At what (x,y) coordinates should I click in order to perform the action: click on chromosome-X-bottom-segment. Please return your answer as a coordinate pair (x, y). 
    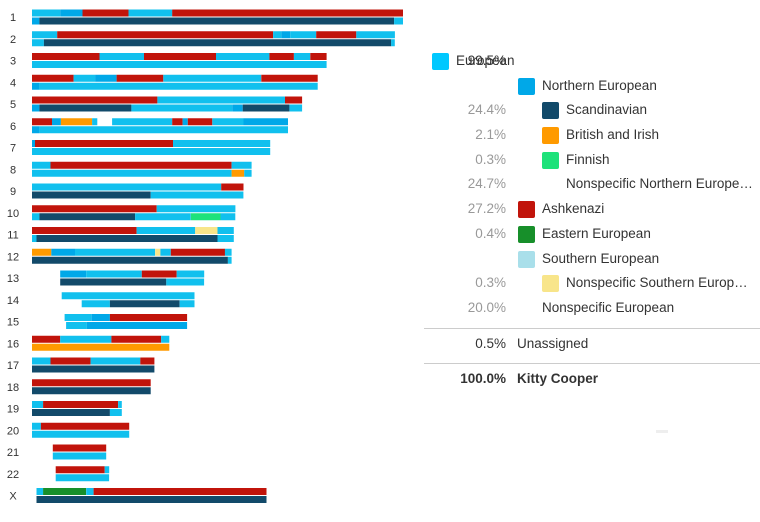
    Looking at the image, I should click on (151, 499).